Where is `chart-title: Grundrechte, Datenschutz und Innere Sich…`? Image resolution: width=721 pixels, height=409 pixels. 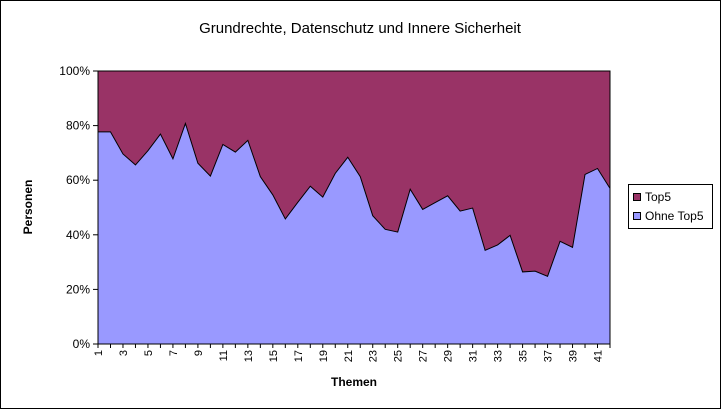
chart-title: Grundrechte, Datenschutz und Innere Sich… is located at coordinates (360, 28).